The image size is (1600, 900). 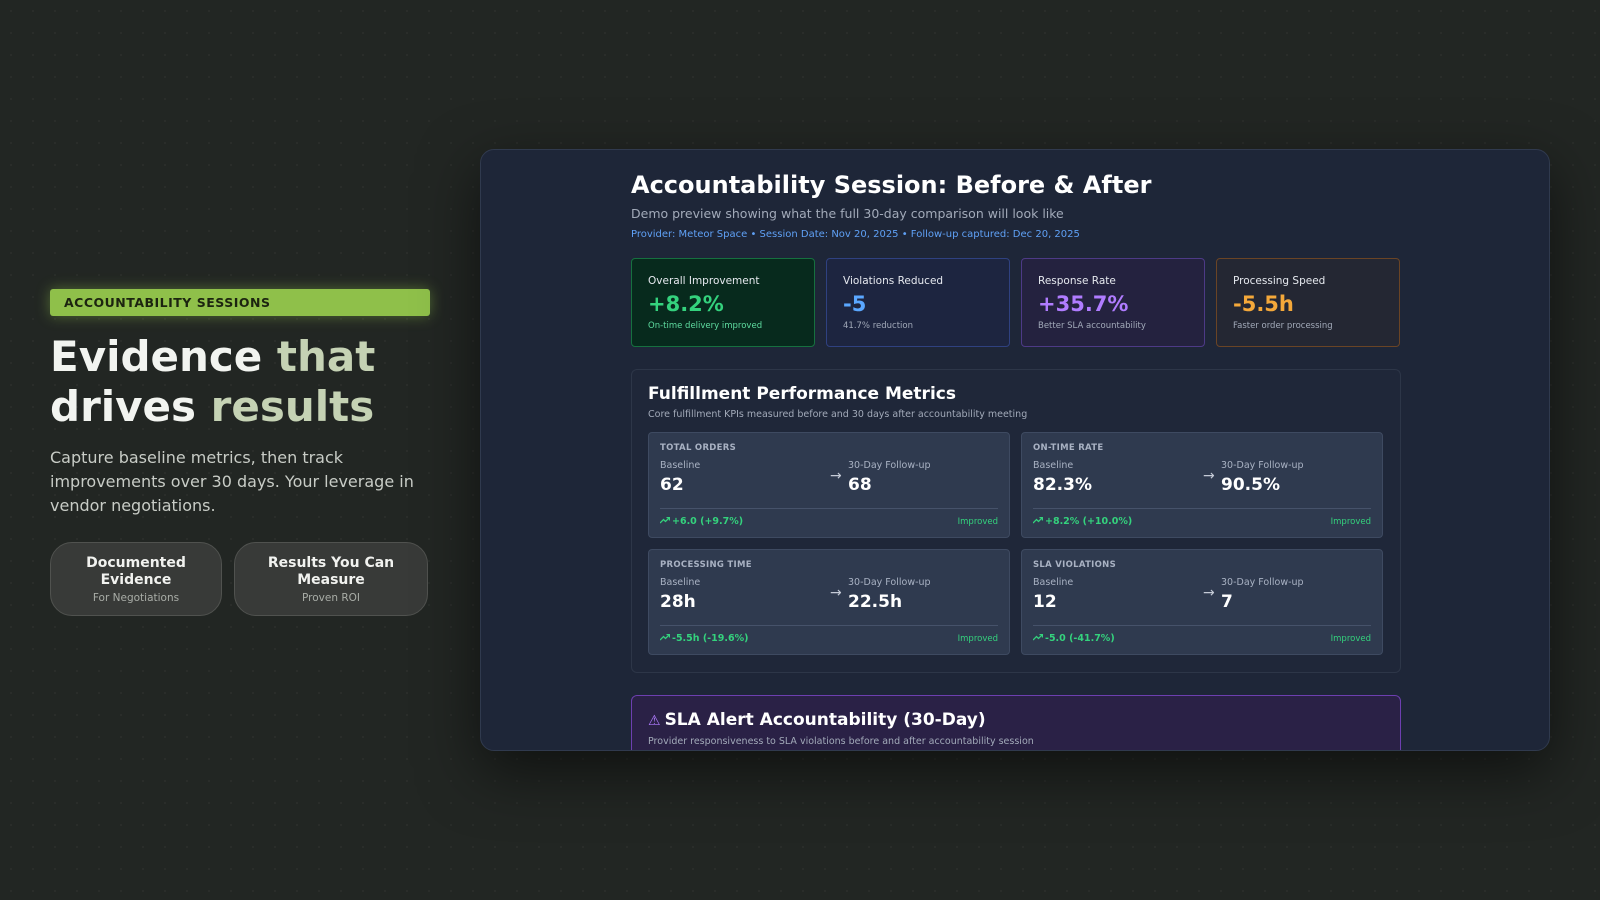 What do you see at coordinates (331, 597) in the screenshot?
I see `pill-subtitle: Proven ROI` at bounding box center [331, 597].